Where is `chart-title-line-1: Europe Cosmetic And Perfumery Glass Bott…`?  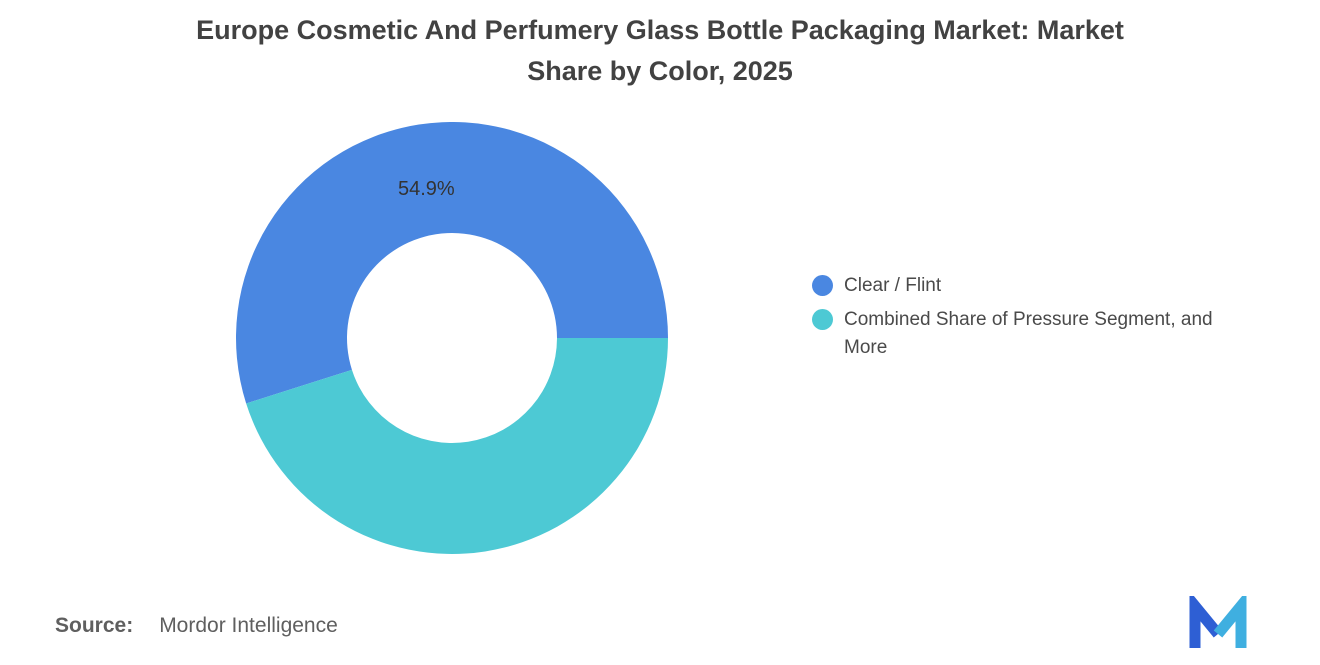 chart-title-line-1: Europe Cosmetic And Perfumery Glass Bott… is located at coordinates (660, 30).